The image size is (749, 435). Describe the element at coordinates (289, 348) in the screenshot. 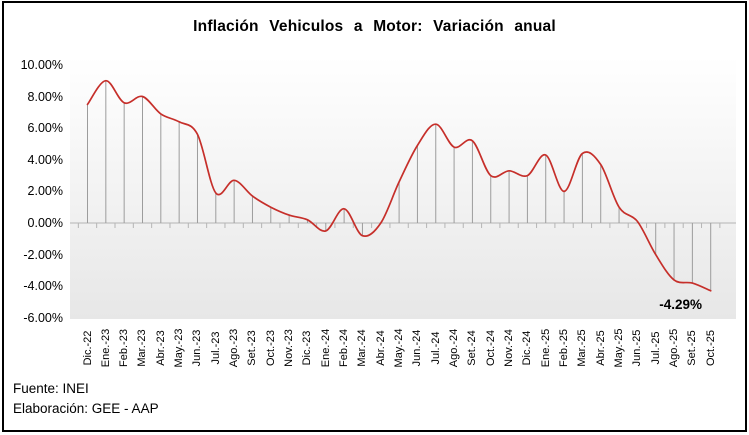

I see `x-axis-label: Nov.-23` at that location.